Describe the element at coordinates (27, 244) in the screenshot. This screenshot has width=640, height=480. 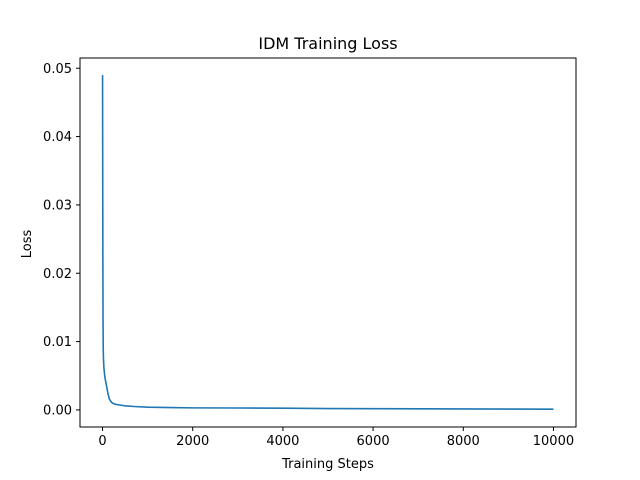
I see `y-axis-label: Loss` at that location.